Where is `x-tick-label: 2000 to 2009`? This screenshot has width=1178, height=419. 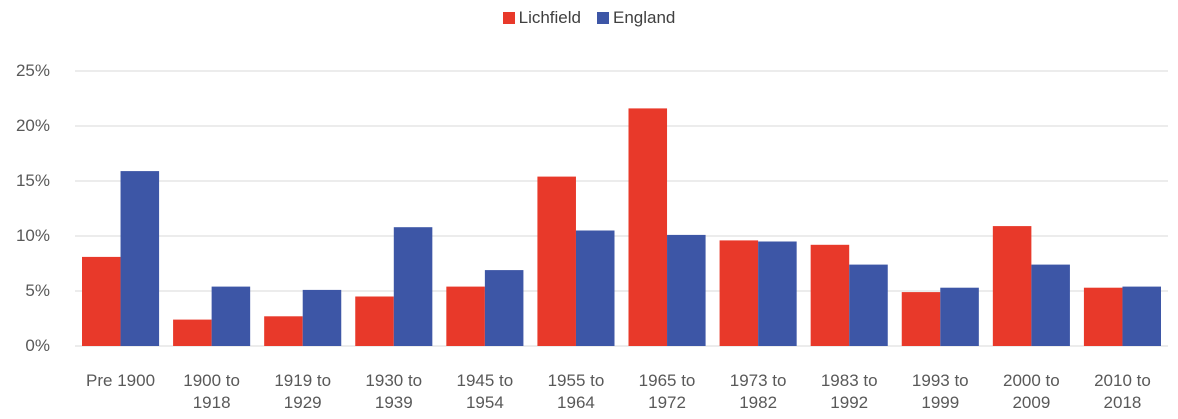
x-tick-label: 2000 to 2009 is located at coordinates (1031, 391).